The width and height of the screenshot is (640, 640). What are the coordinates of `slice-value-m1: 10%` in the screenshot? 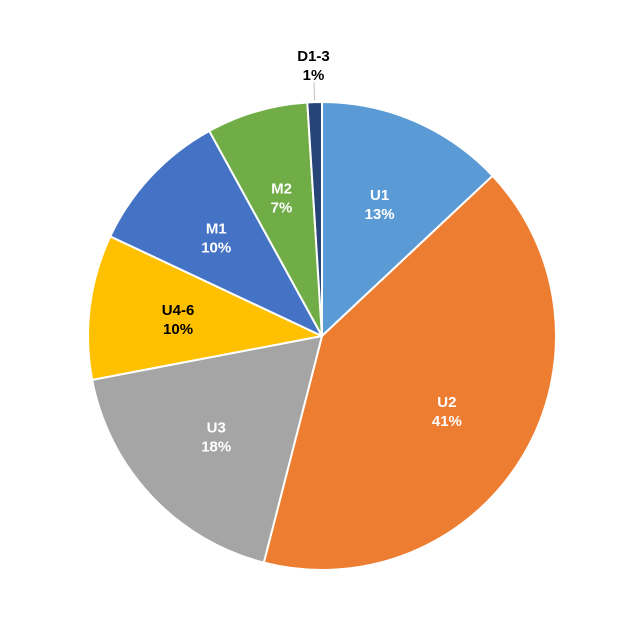 It's located at (216, 248).